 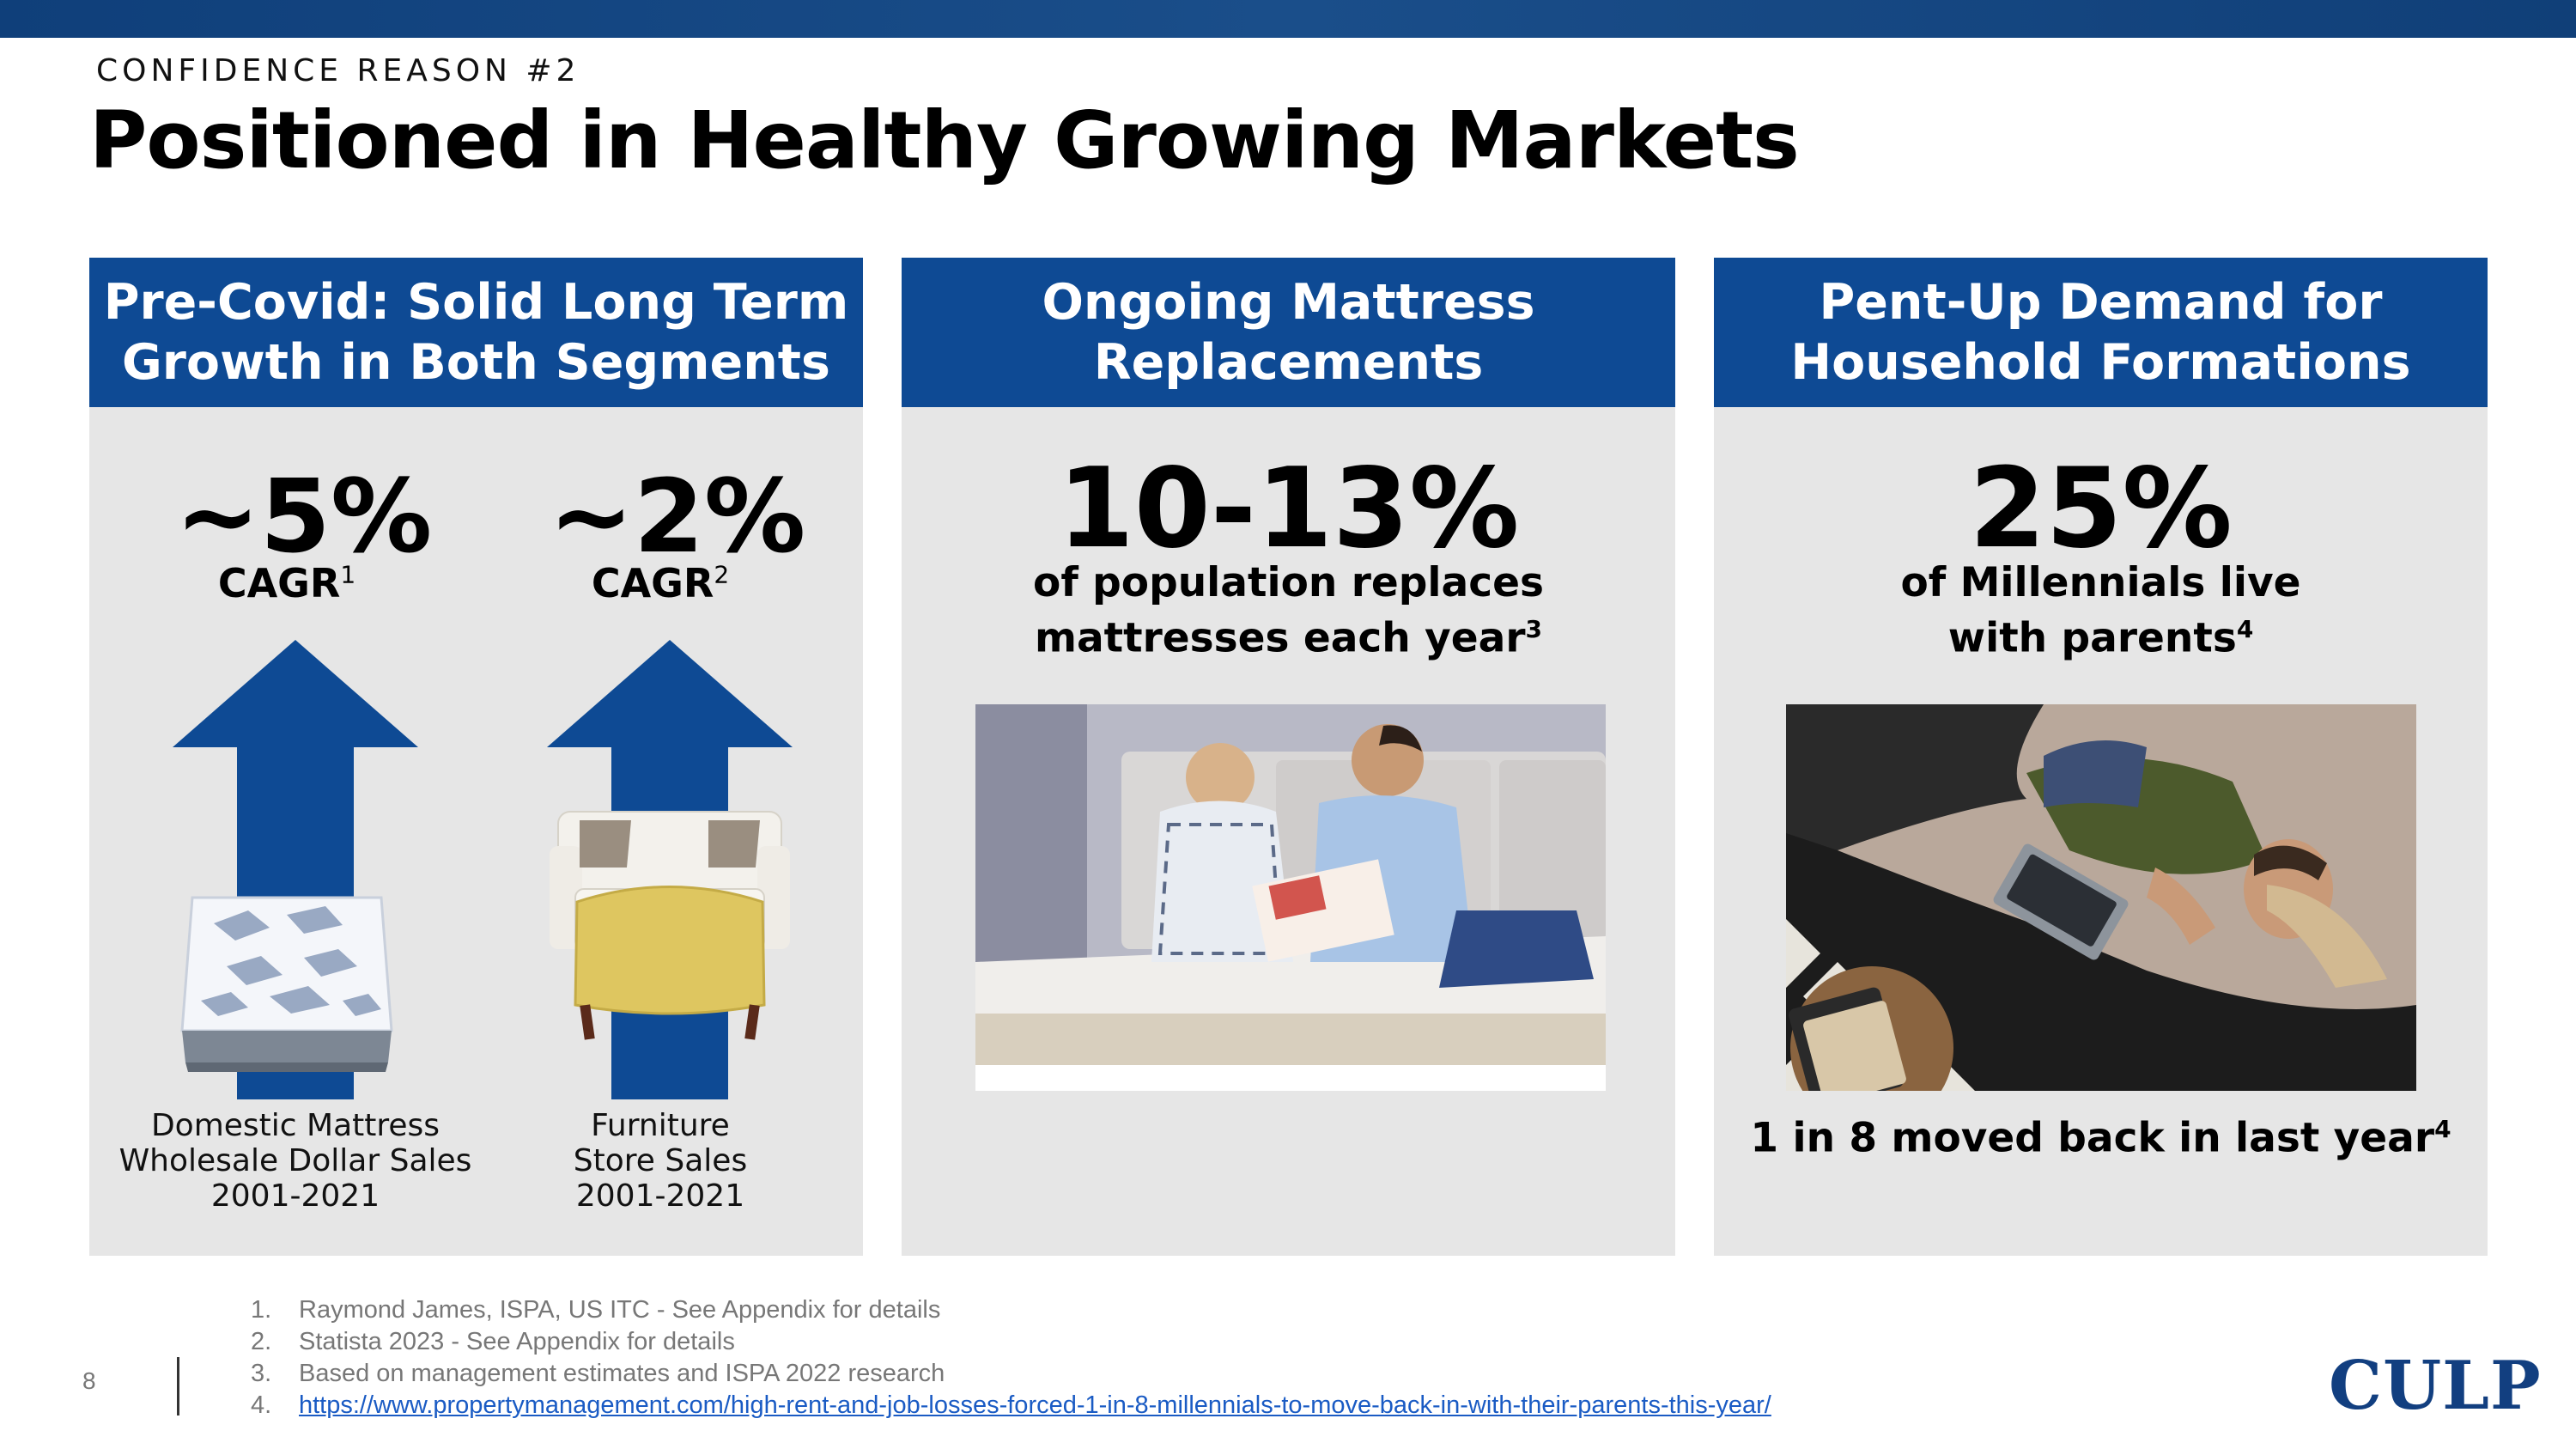 What do you see at coordinates (476, 302) in the screenshot?
I see `panel-heading-line: Pre-Covid: Solid Long Term` at bounding box center [476, 302].